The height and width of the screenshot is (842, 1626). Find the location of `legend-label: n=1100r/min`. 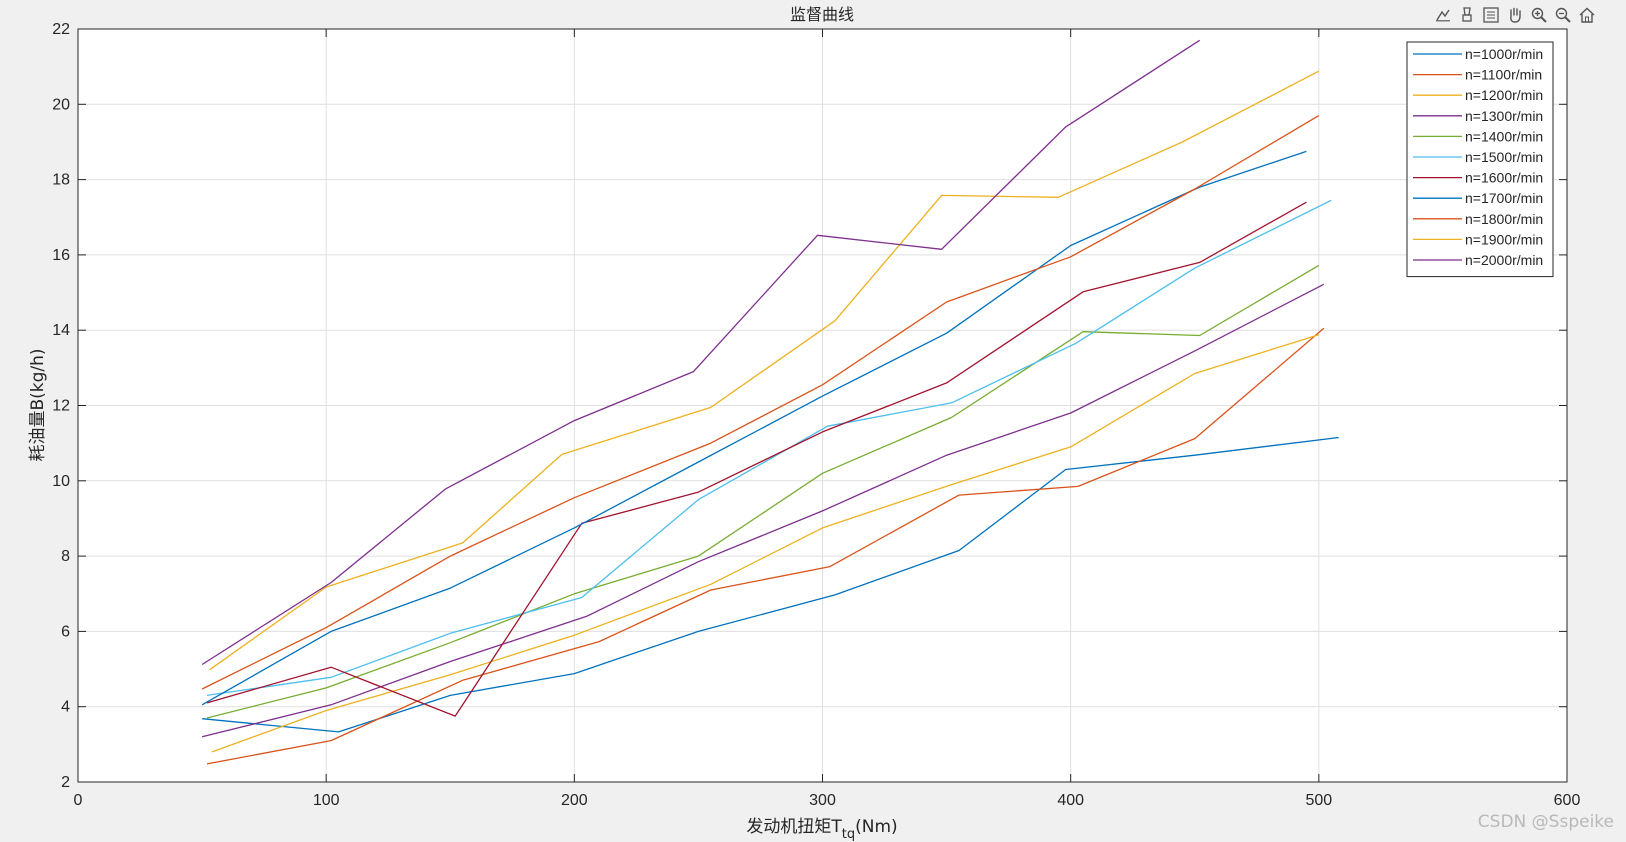

legend-label: n=1100r/min is located at coordinates (1503, 75).